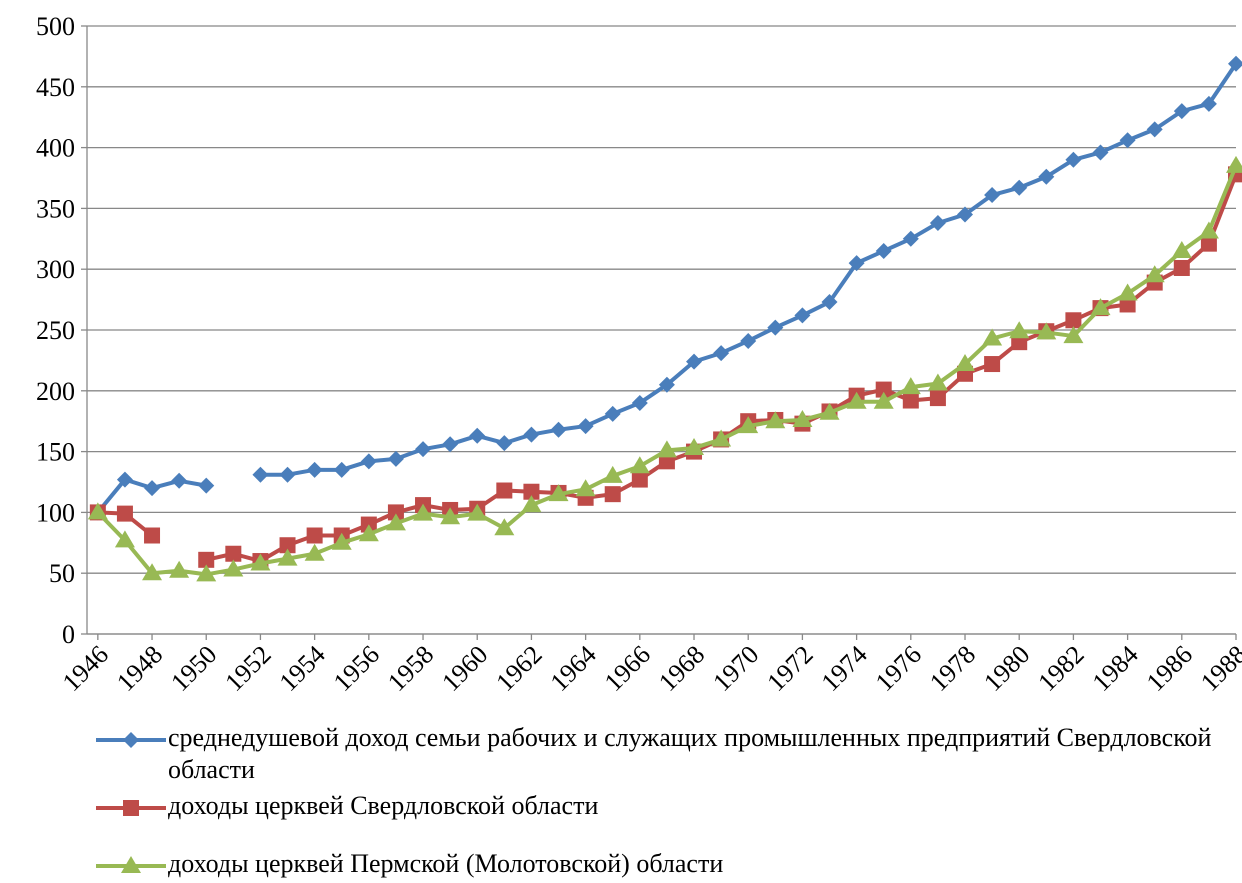  I want to click on x-tick-label: 1972, so click(789, 668).